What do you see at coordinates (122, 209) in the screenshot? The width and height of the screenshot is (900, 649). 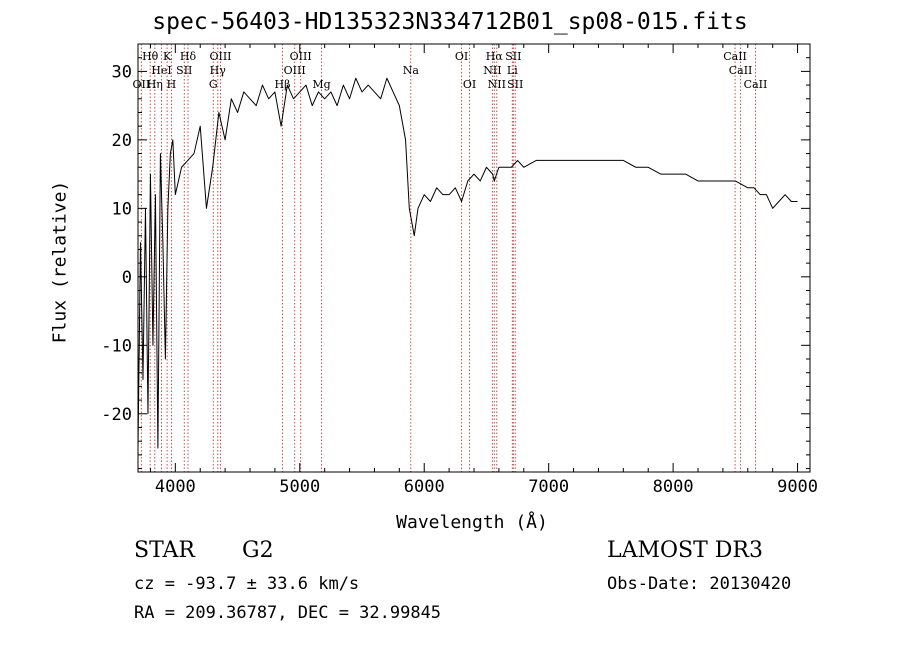 I see `y-tick-label: 10` at bounding box center [122, 209].